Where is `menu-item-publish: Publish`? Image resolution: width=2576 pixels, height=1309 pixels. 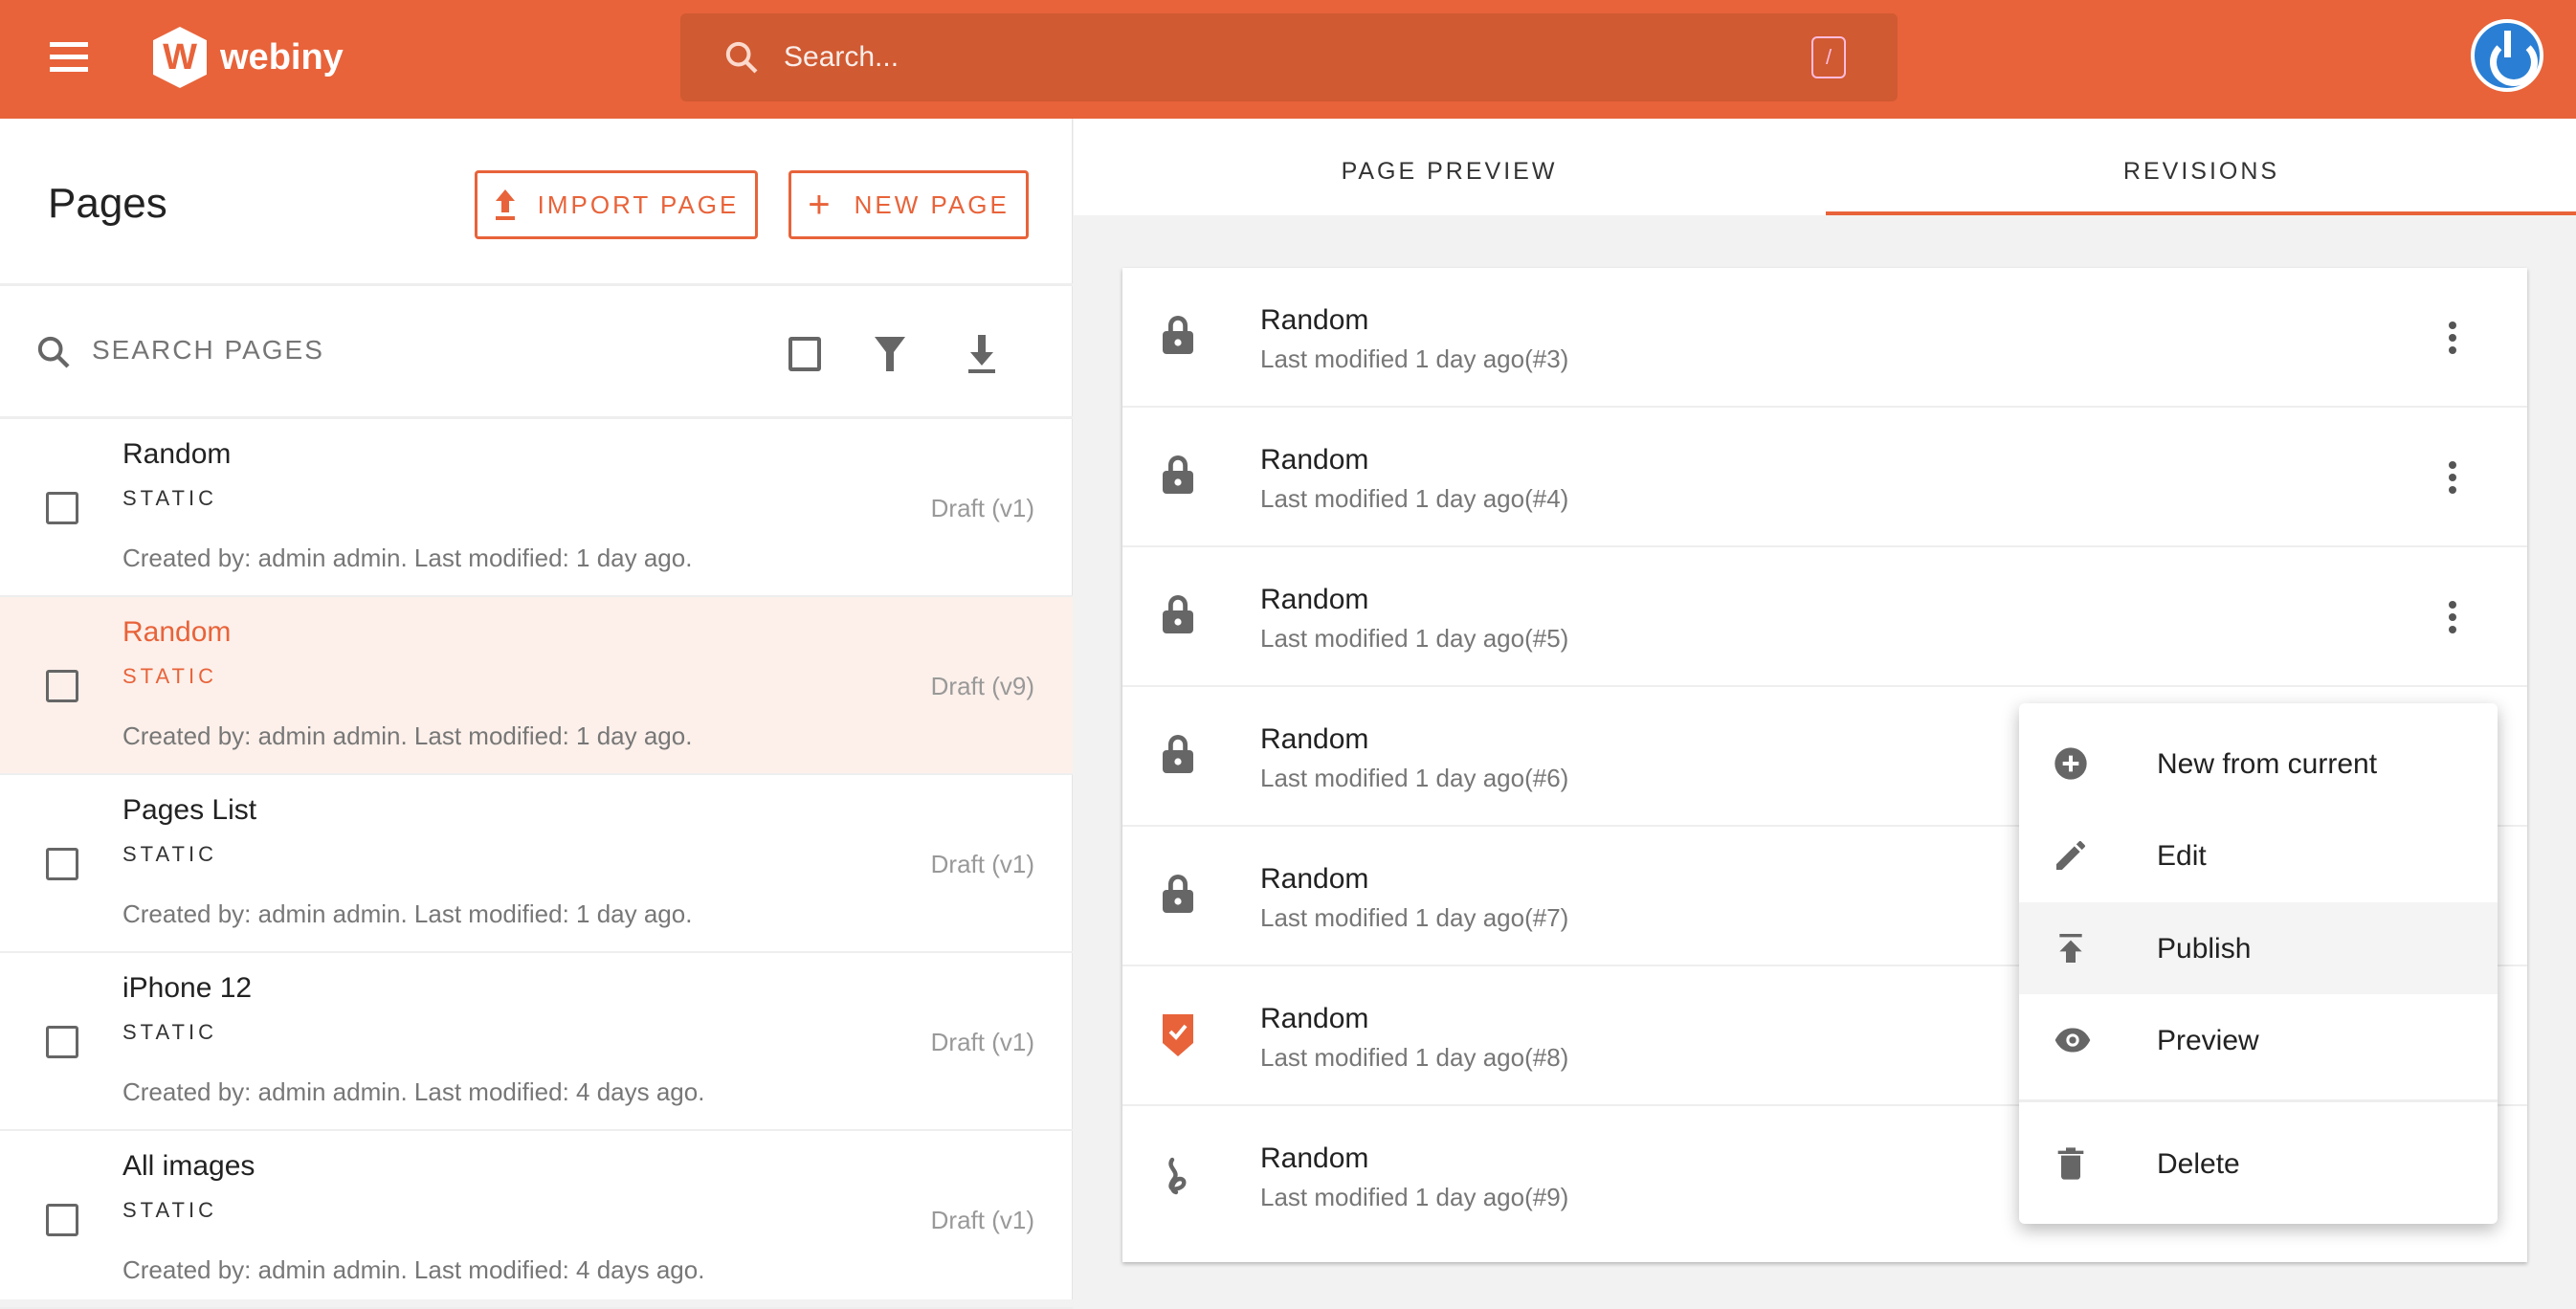 menu-item-publish: Publish is located at coordinates (2258, 948).